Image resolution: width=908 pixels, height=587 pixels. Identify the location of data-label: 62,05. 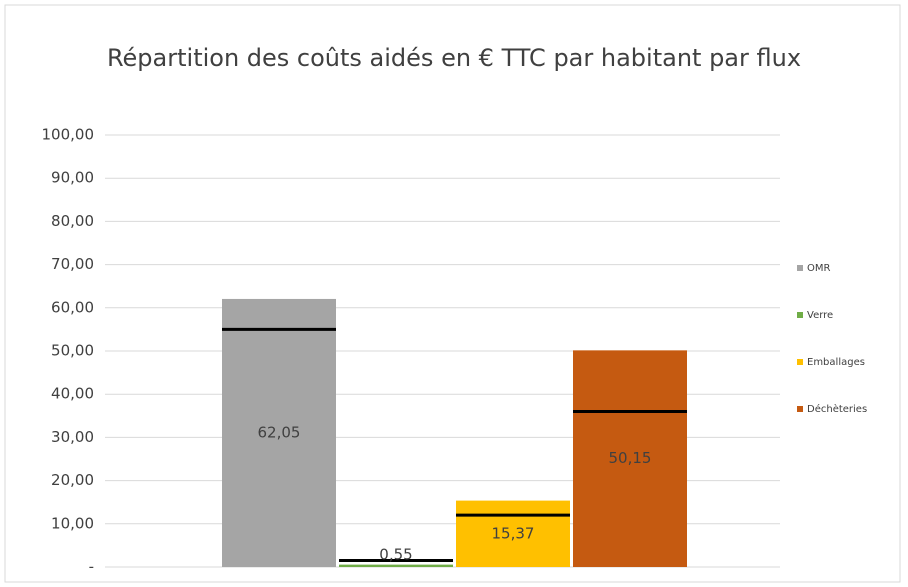
(279, 432).